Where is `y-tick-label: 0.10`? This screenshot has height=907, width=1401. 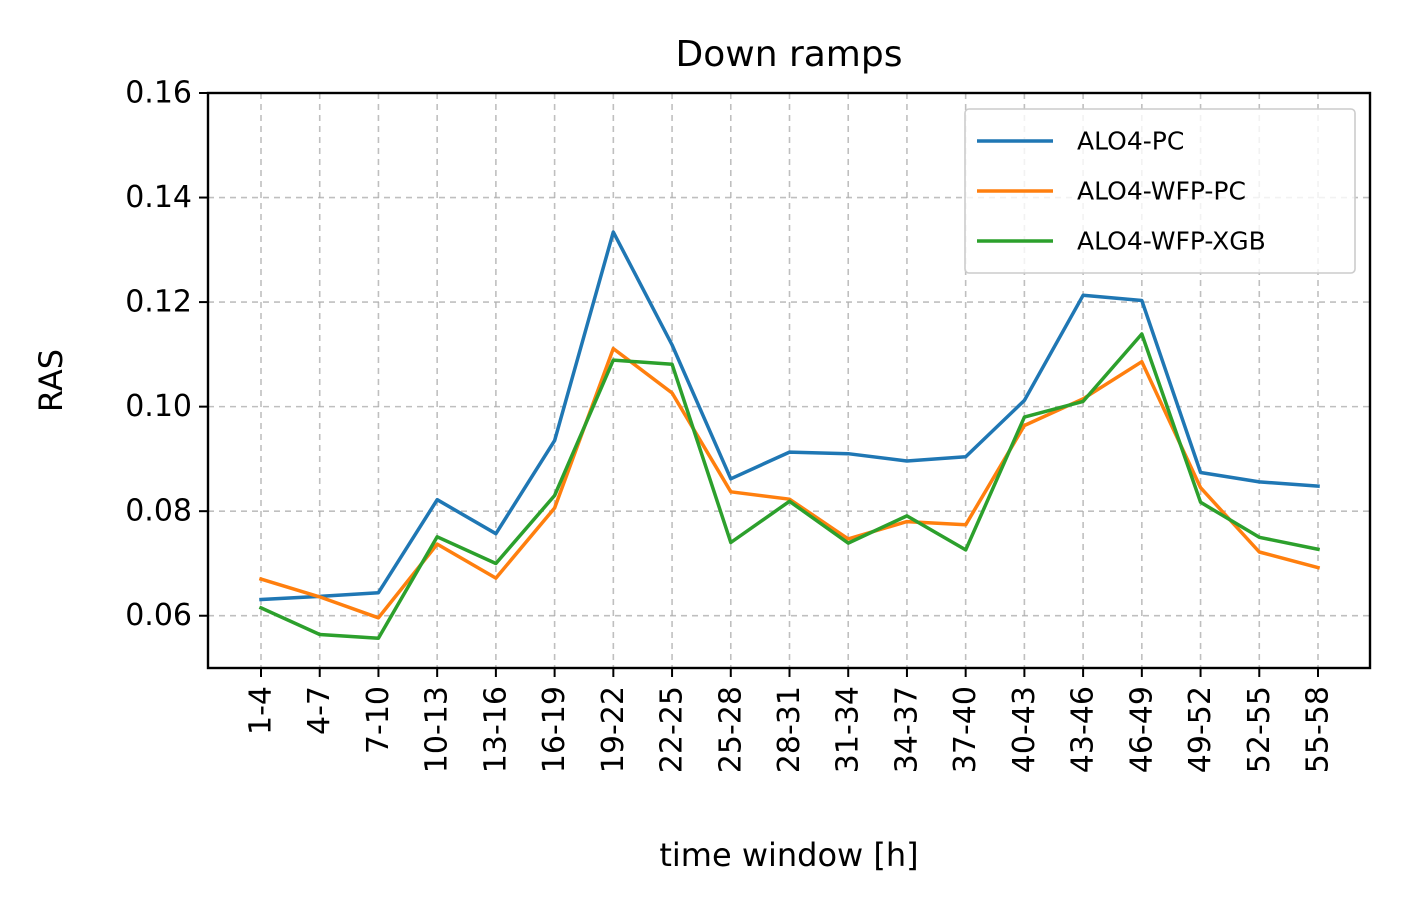 y-tick-label: 0.10 is located at coordinates (158, 406).